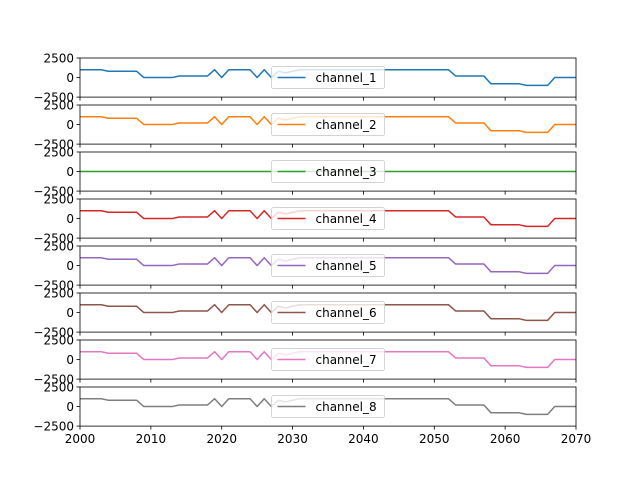 The height and width of the screenshot is (480, 640). I want to click on subplot-1: 2500 0 −2500 channel_1, so click(305, 77).